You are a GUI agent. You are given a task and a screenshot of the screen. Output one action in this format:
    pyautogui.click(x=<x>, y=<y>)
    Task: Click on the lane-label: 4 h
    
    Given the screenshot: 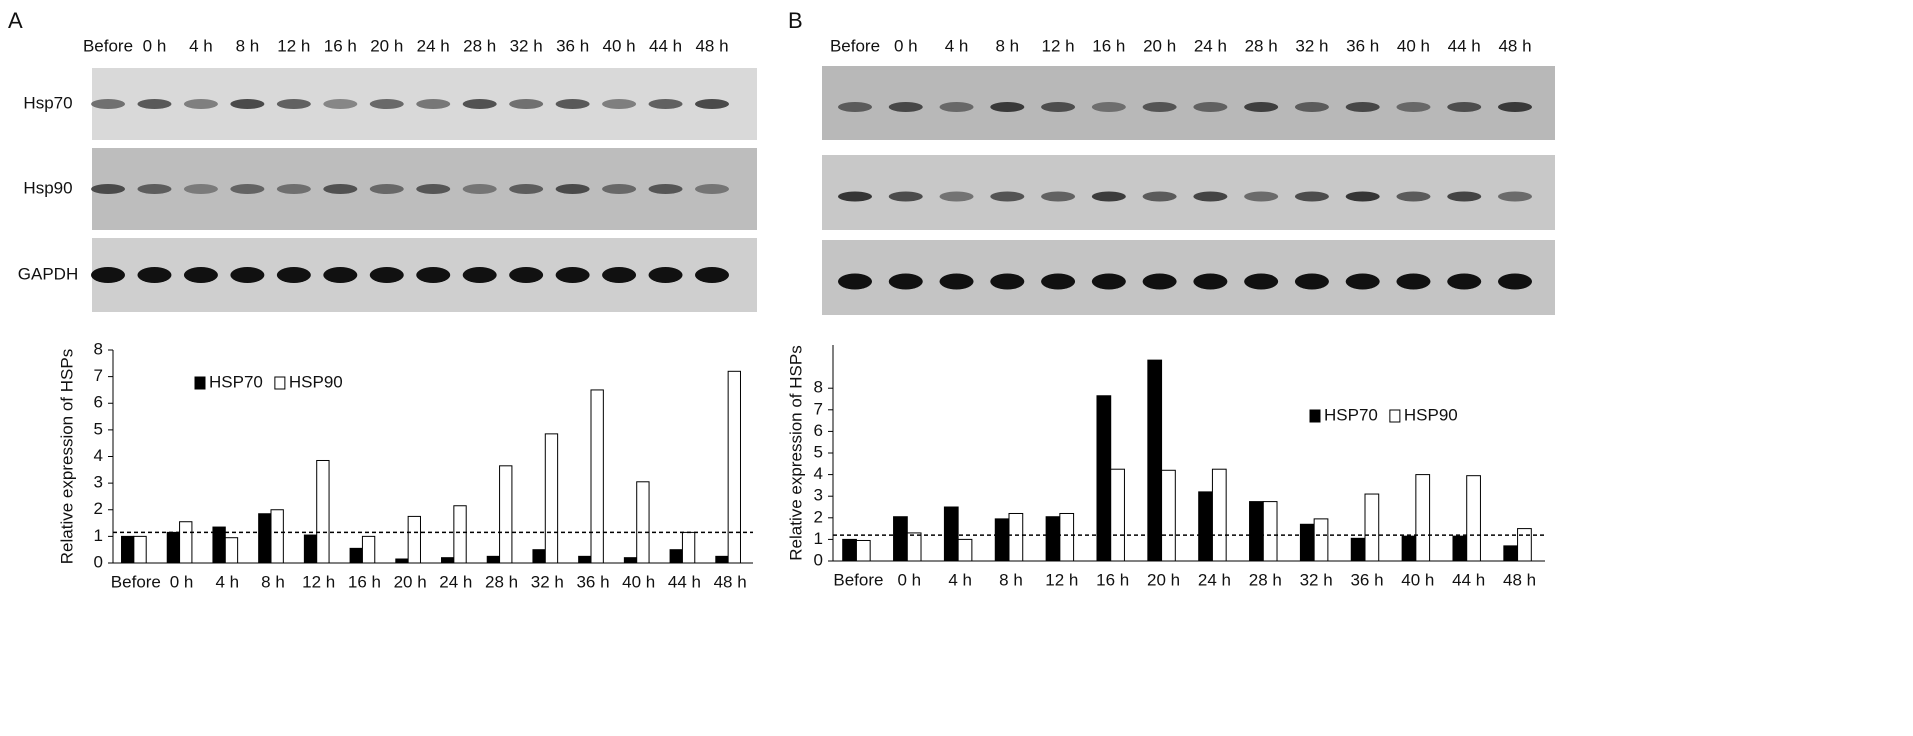 What is the action you would take?
    pyautogui.click(x=201, y=45)
    